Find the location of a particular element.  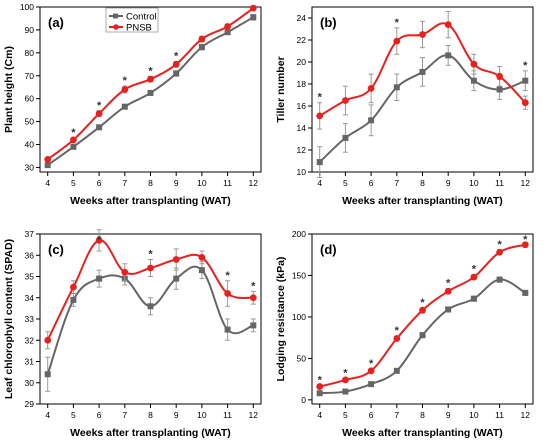

legend-entry-pnsb: PNSB is located at coordinates (130, 27).